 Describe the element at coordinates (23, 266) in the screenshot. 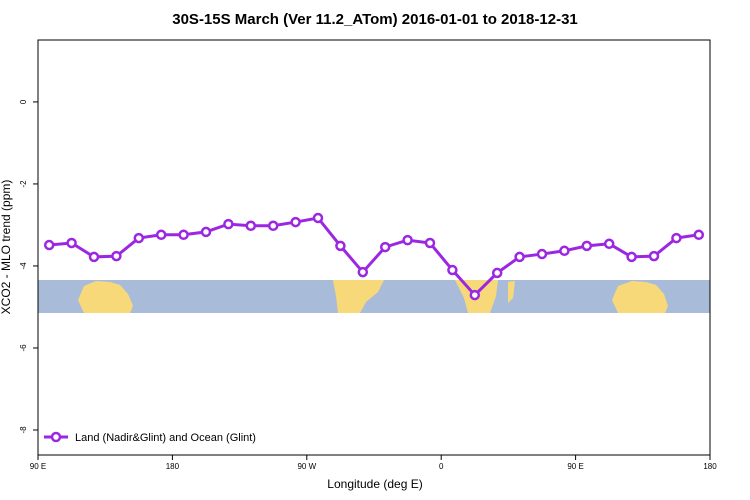

I see `y-tick-label: -4` at that location.